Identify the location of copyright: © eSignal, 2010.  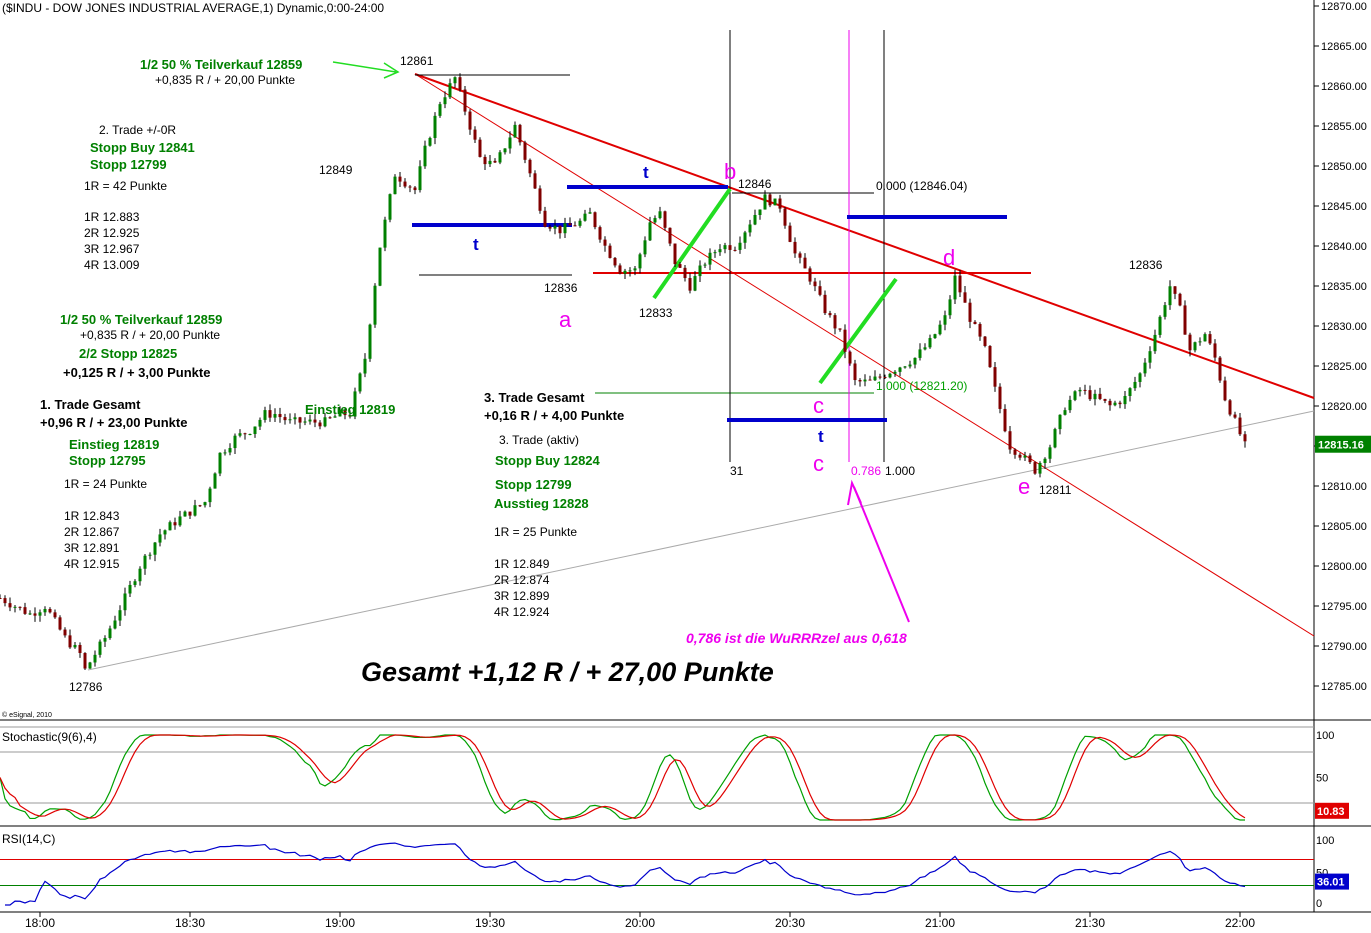
(27, 715).